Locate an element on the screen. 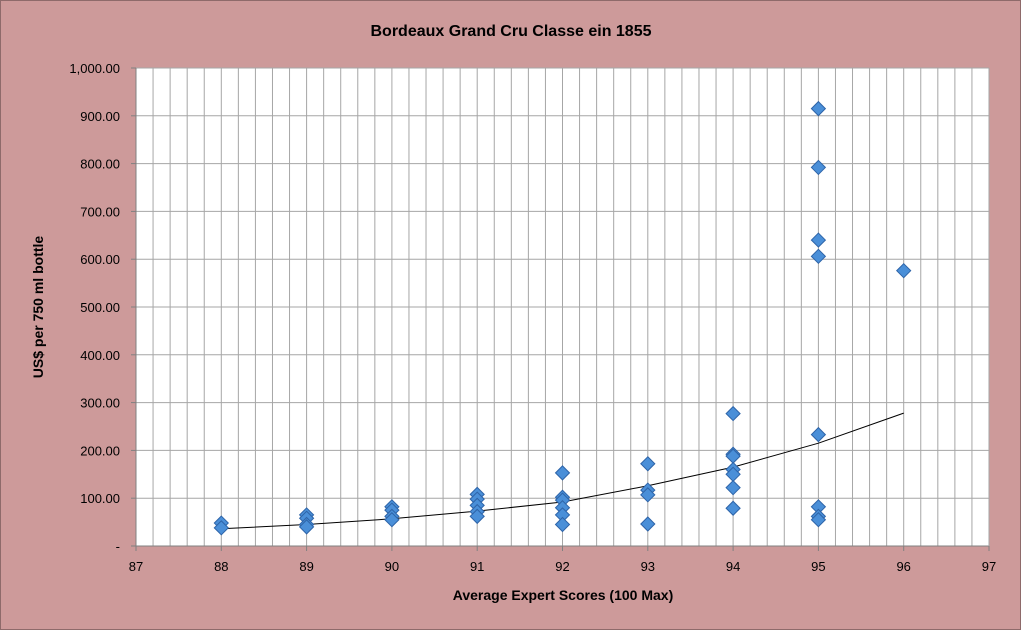 Image resolution: width=1021 pixels, height=631 pixels. y-tick-label: - is located at coordinates (118, 546).